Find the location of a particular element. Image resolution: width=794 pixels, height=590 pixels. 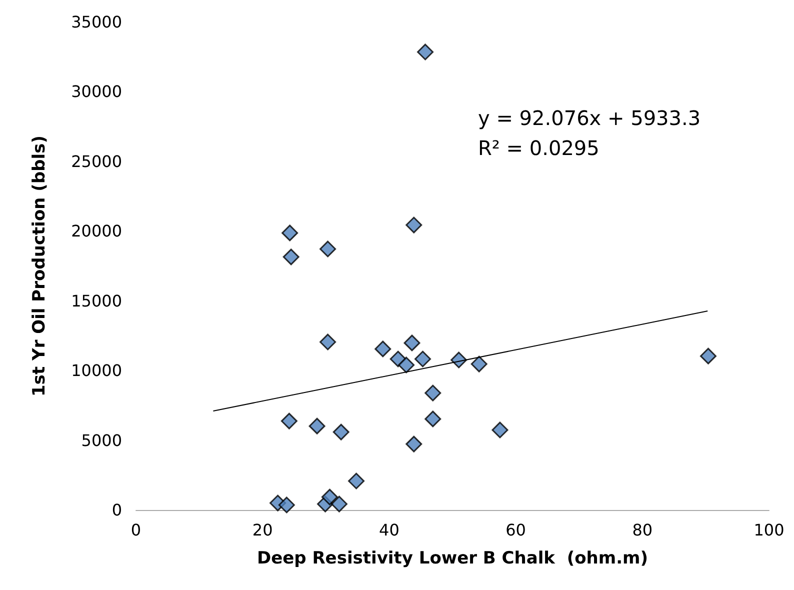

y-tick-label: 20000 is located at coordinates (96, 231).